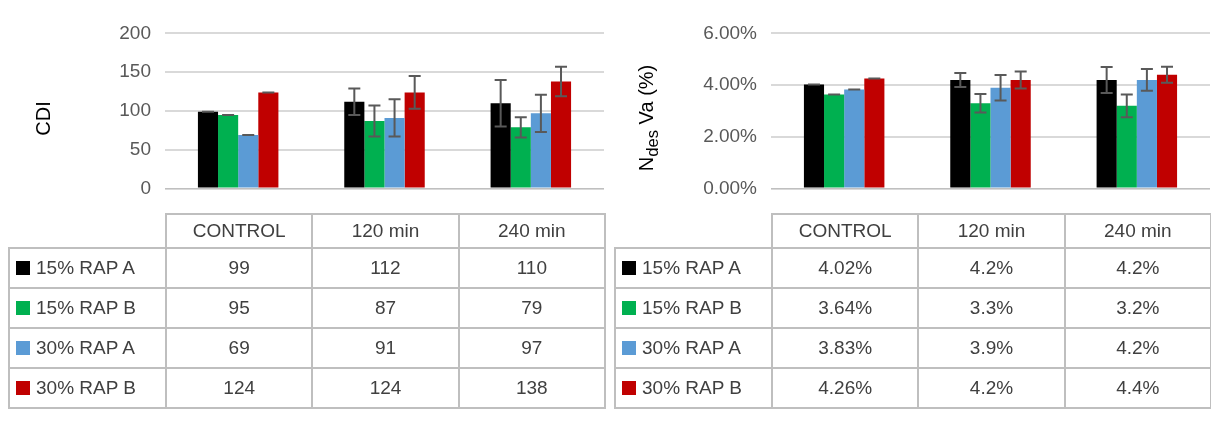 This screenshot has width=1211, height=421. Describe the element at coordinates (845, 388) in the screenshot. I see `data-label: 4.26%` at that location.